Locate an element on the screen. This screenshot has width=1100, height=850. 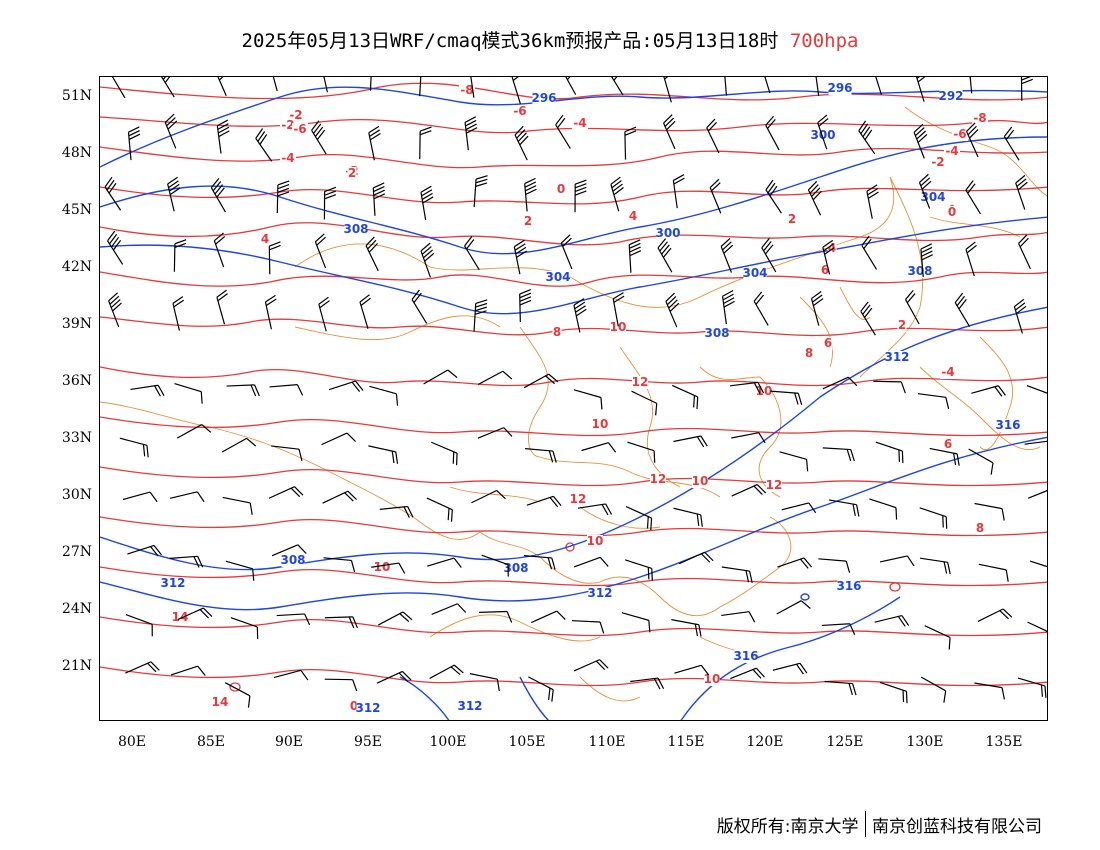
longitude-label: 85E is located at coordinates (211, 742).